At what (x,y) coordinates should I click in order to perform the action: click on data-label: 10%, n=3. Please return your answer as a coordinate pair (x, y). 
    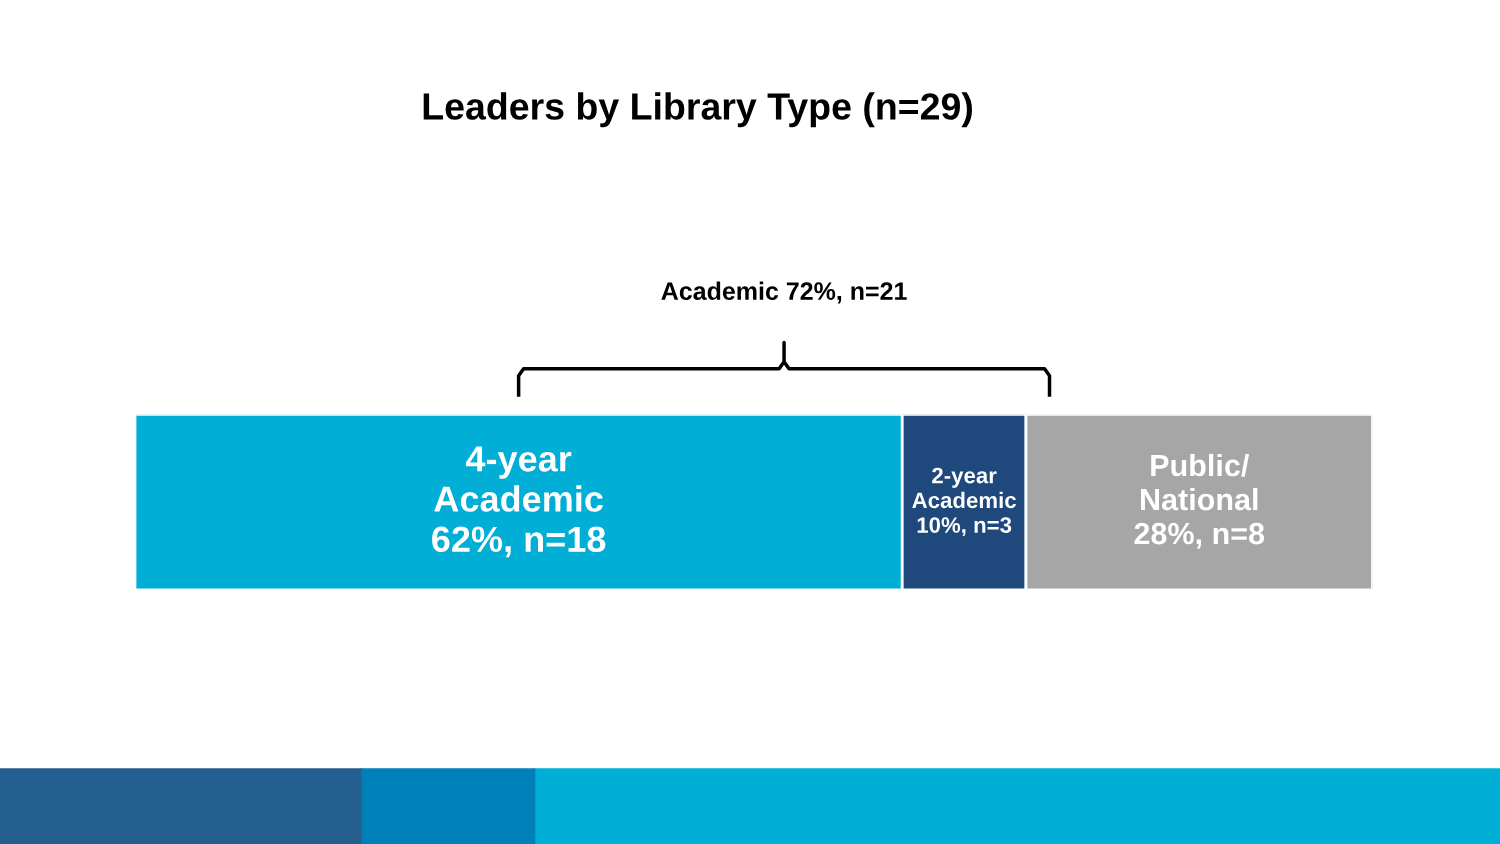
    Looking at the image, I should click on (964, 527).